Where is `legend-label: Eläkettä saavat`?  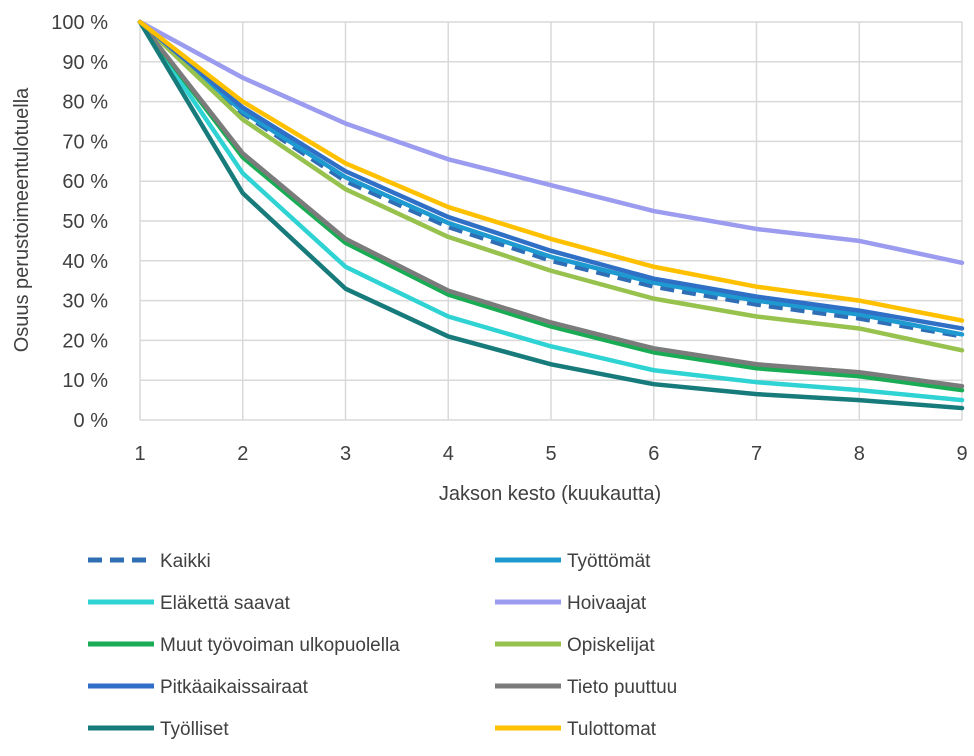 legend-label: Eläkettä saavat is located at coordinates (225, 603).